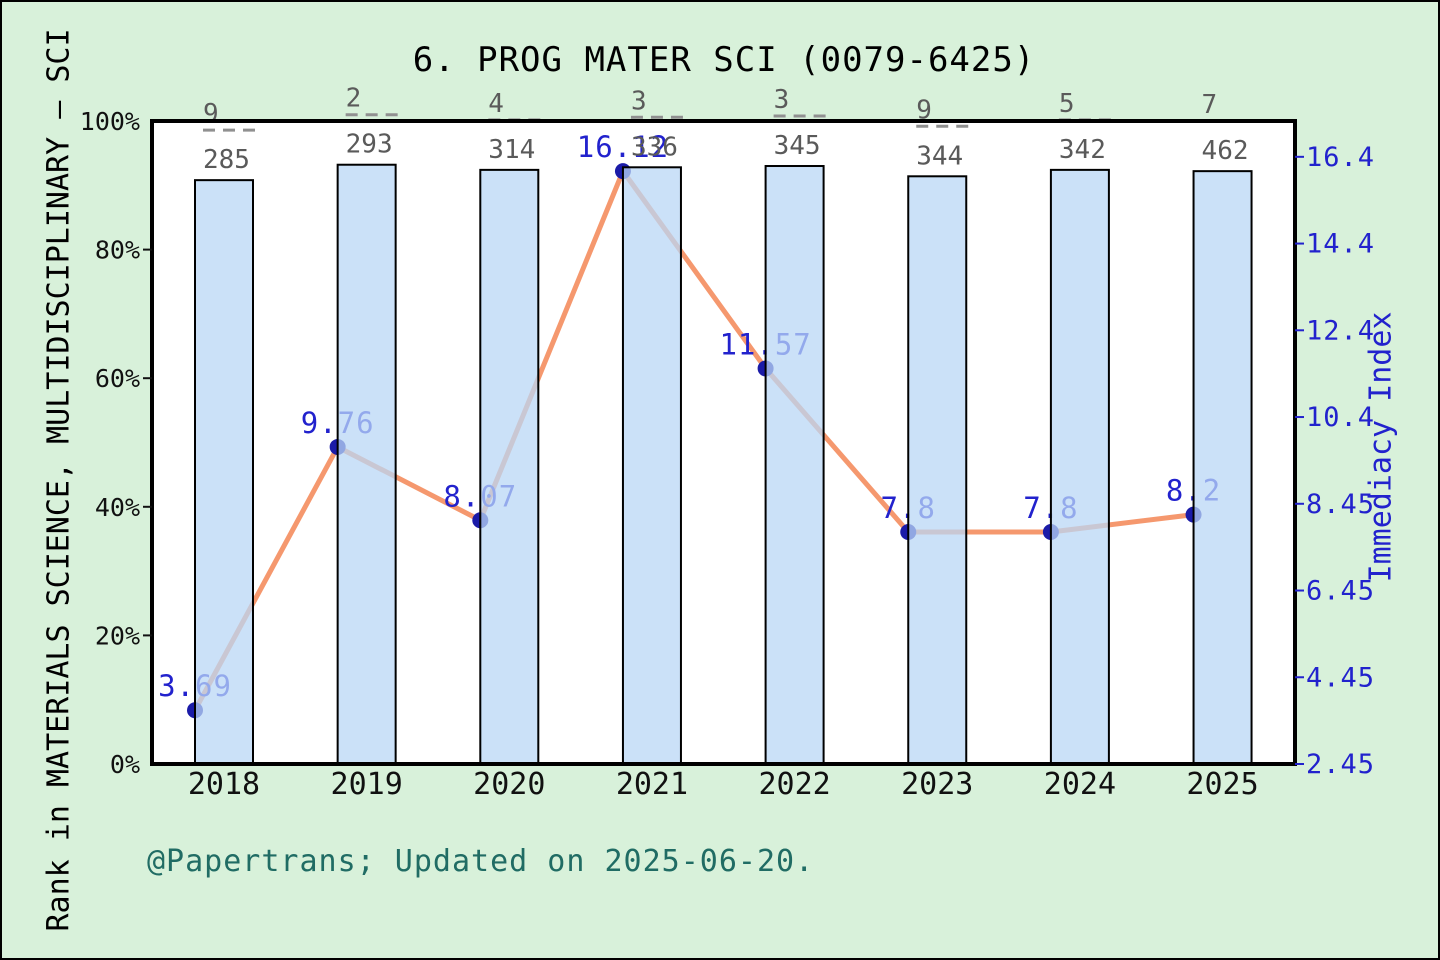 Image resolution: width=1440 pixels, height=960 pixels. I want to click on left-tick-label: 60%, so click(117, 378).